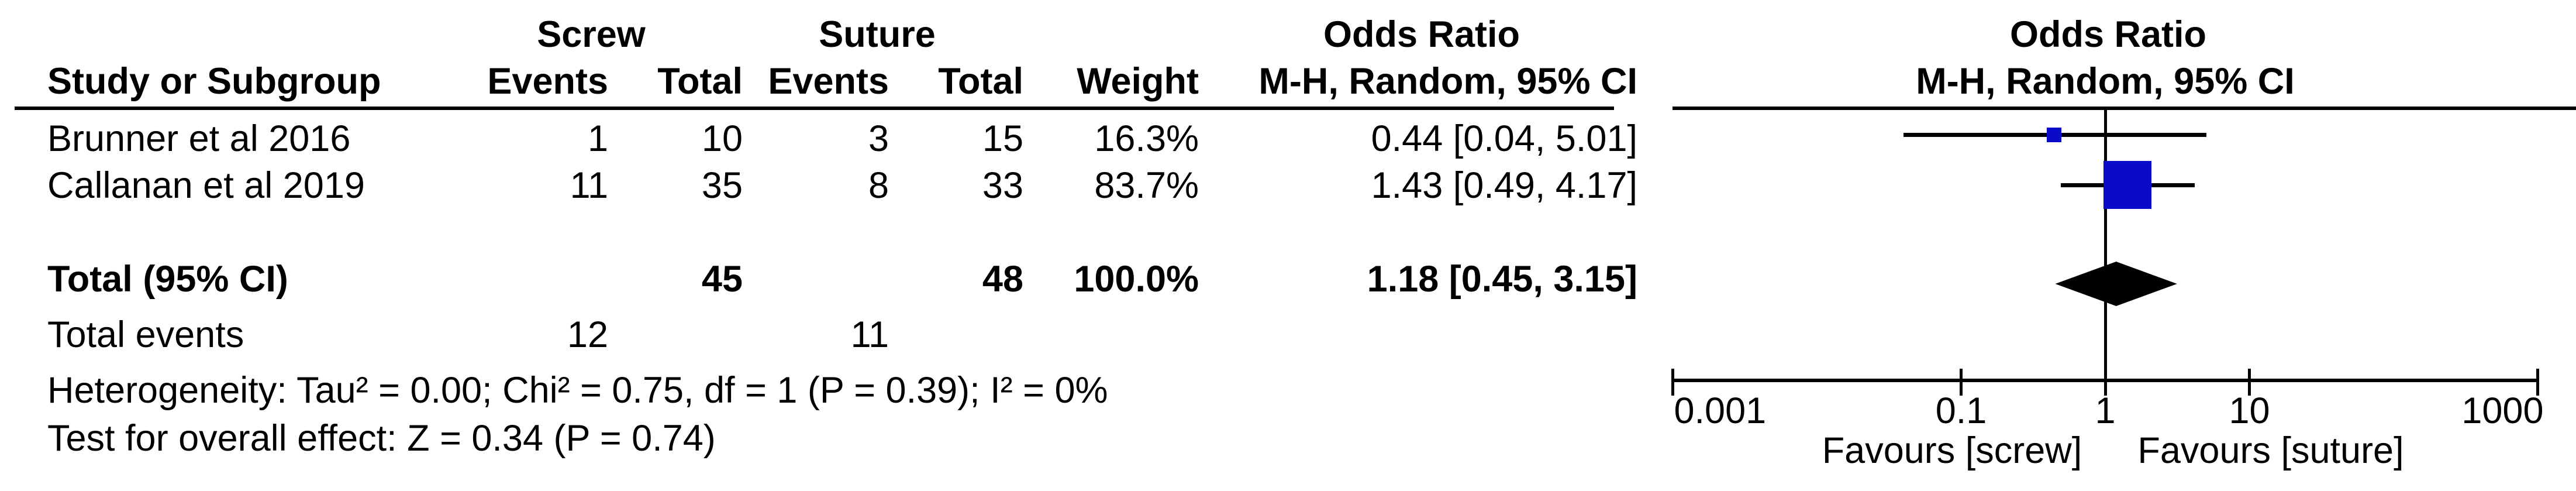 The height and width of the screenshot is (491, 2576). I want to click on cell-total-suture: 15, so click(1003, 138).